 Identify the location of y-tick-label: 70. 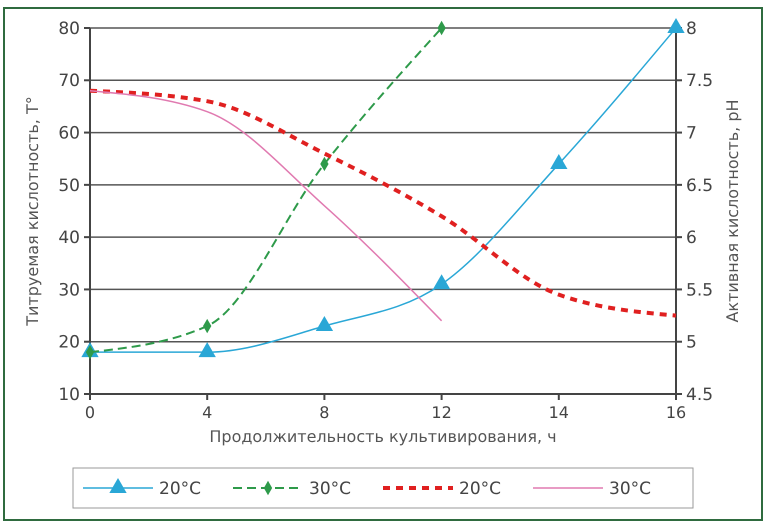
(69, 81).